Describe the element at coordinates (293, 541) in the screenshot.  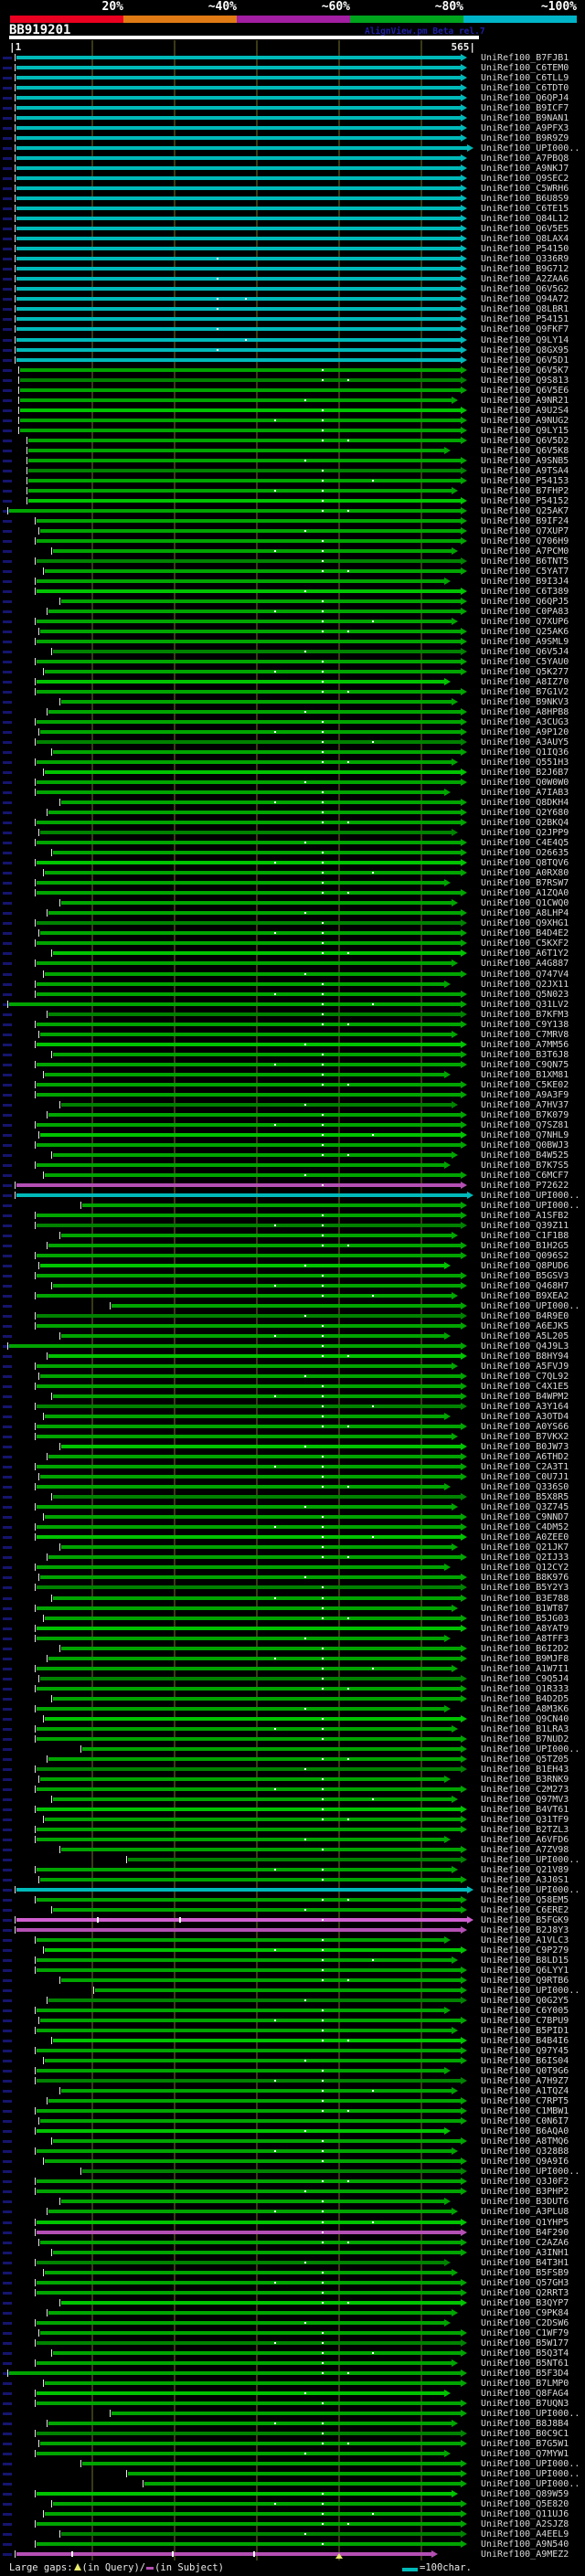
I see `hit-row: UniRef100_Q706H9` at that location.